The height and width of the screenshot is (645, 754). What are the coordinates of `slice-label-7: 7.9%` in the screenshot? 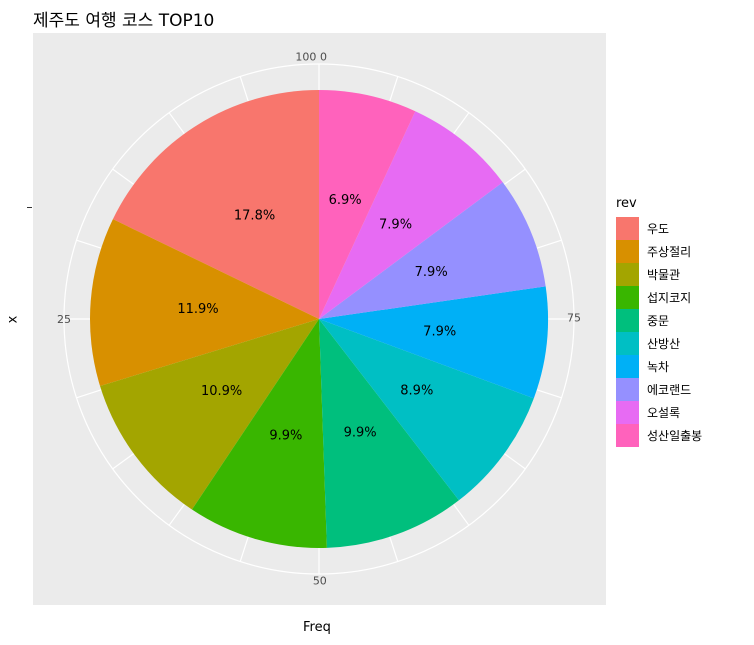 It's located at (431, 272).